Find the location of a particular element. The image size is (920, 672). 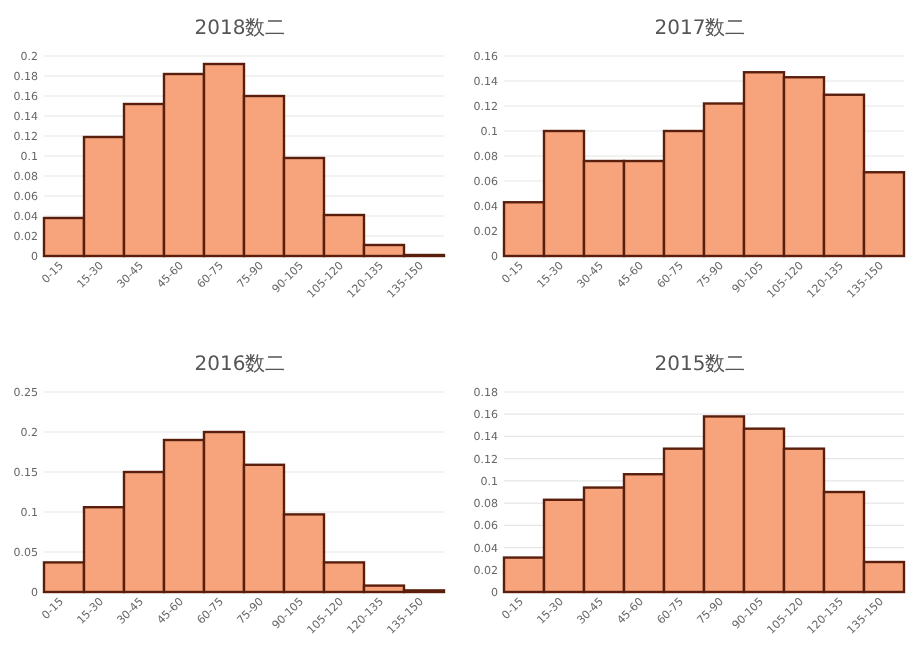

chart-title: 2017数二 is located at coordinates (700, 29).